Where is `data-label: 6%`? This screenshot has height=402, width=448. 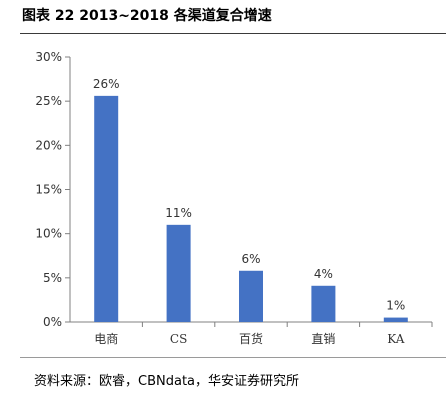
data-label: 6% is located at coordinates (250, 259).